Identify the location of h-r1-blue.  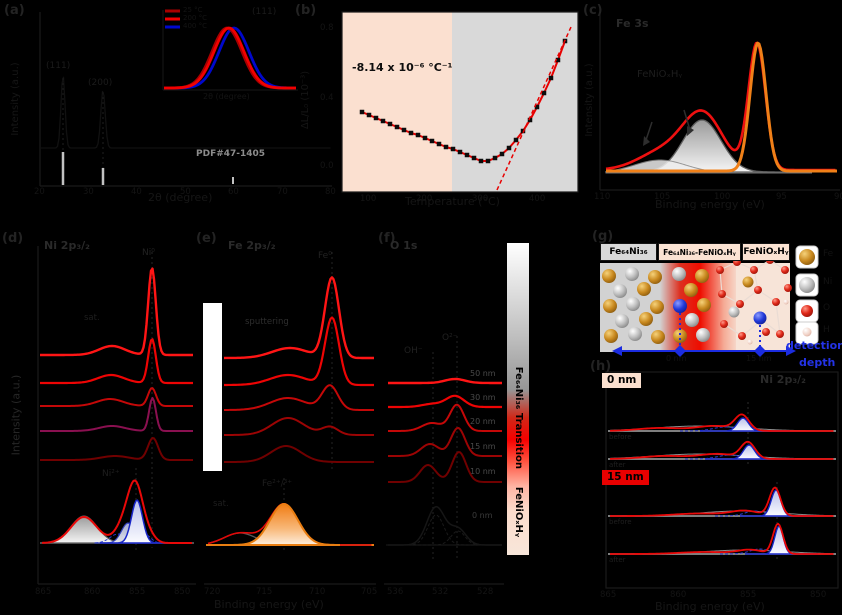
(745, 424).